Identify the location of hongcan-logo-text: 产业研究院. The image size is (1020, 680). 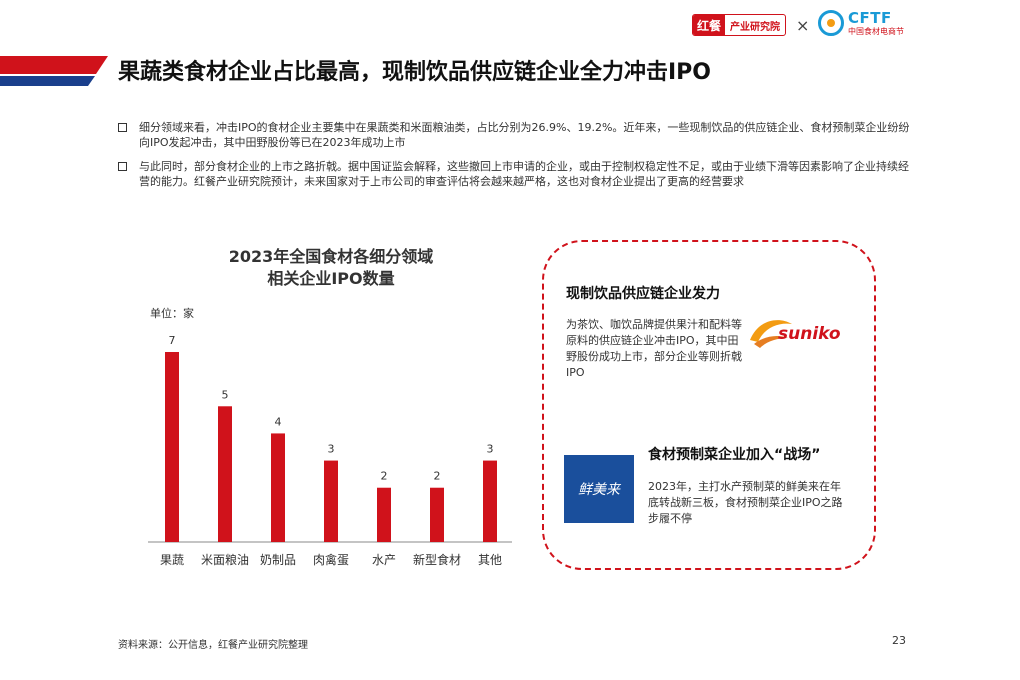
(755, 27).